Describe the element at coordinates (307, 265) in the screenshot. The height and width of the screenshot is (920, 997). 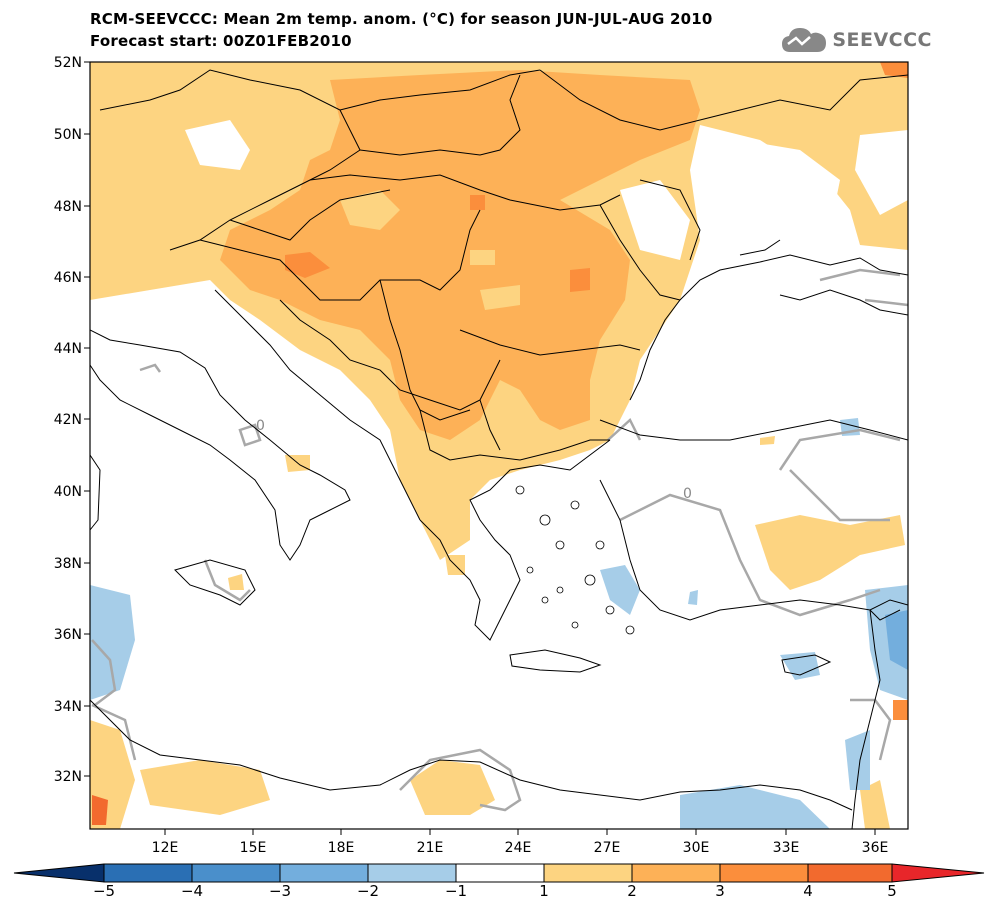
I see `anomaly-spot-3to4` at that location.